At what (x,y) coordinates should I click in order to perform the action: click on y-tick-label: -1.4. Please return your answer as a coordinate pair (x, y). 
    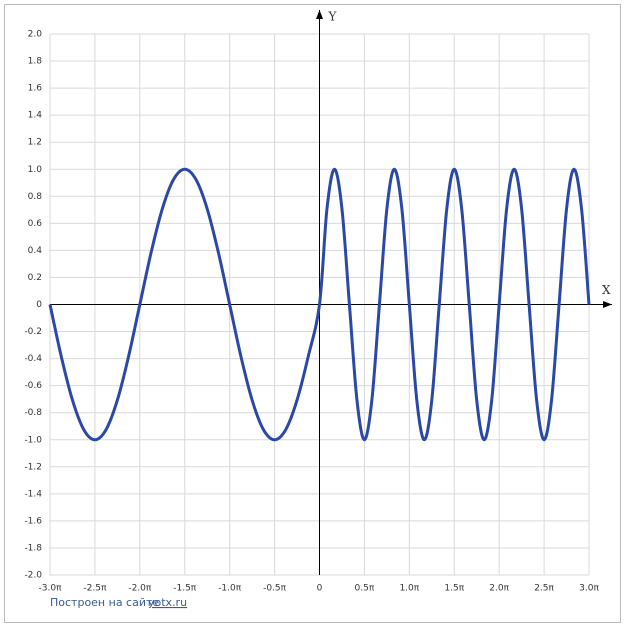
    Looking at the image, I should click on (33, 494).